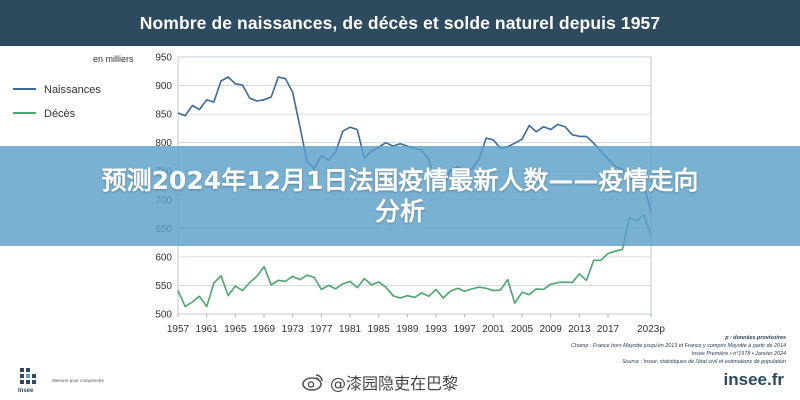  What do you see at coordinates (178, 329) in the screenshot?
I see `x-tick-label: 1957` at bounding box center [178, 329].